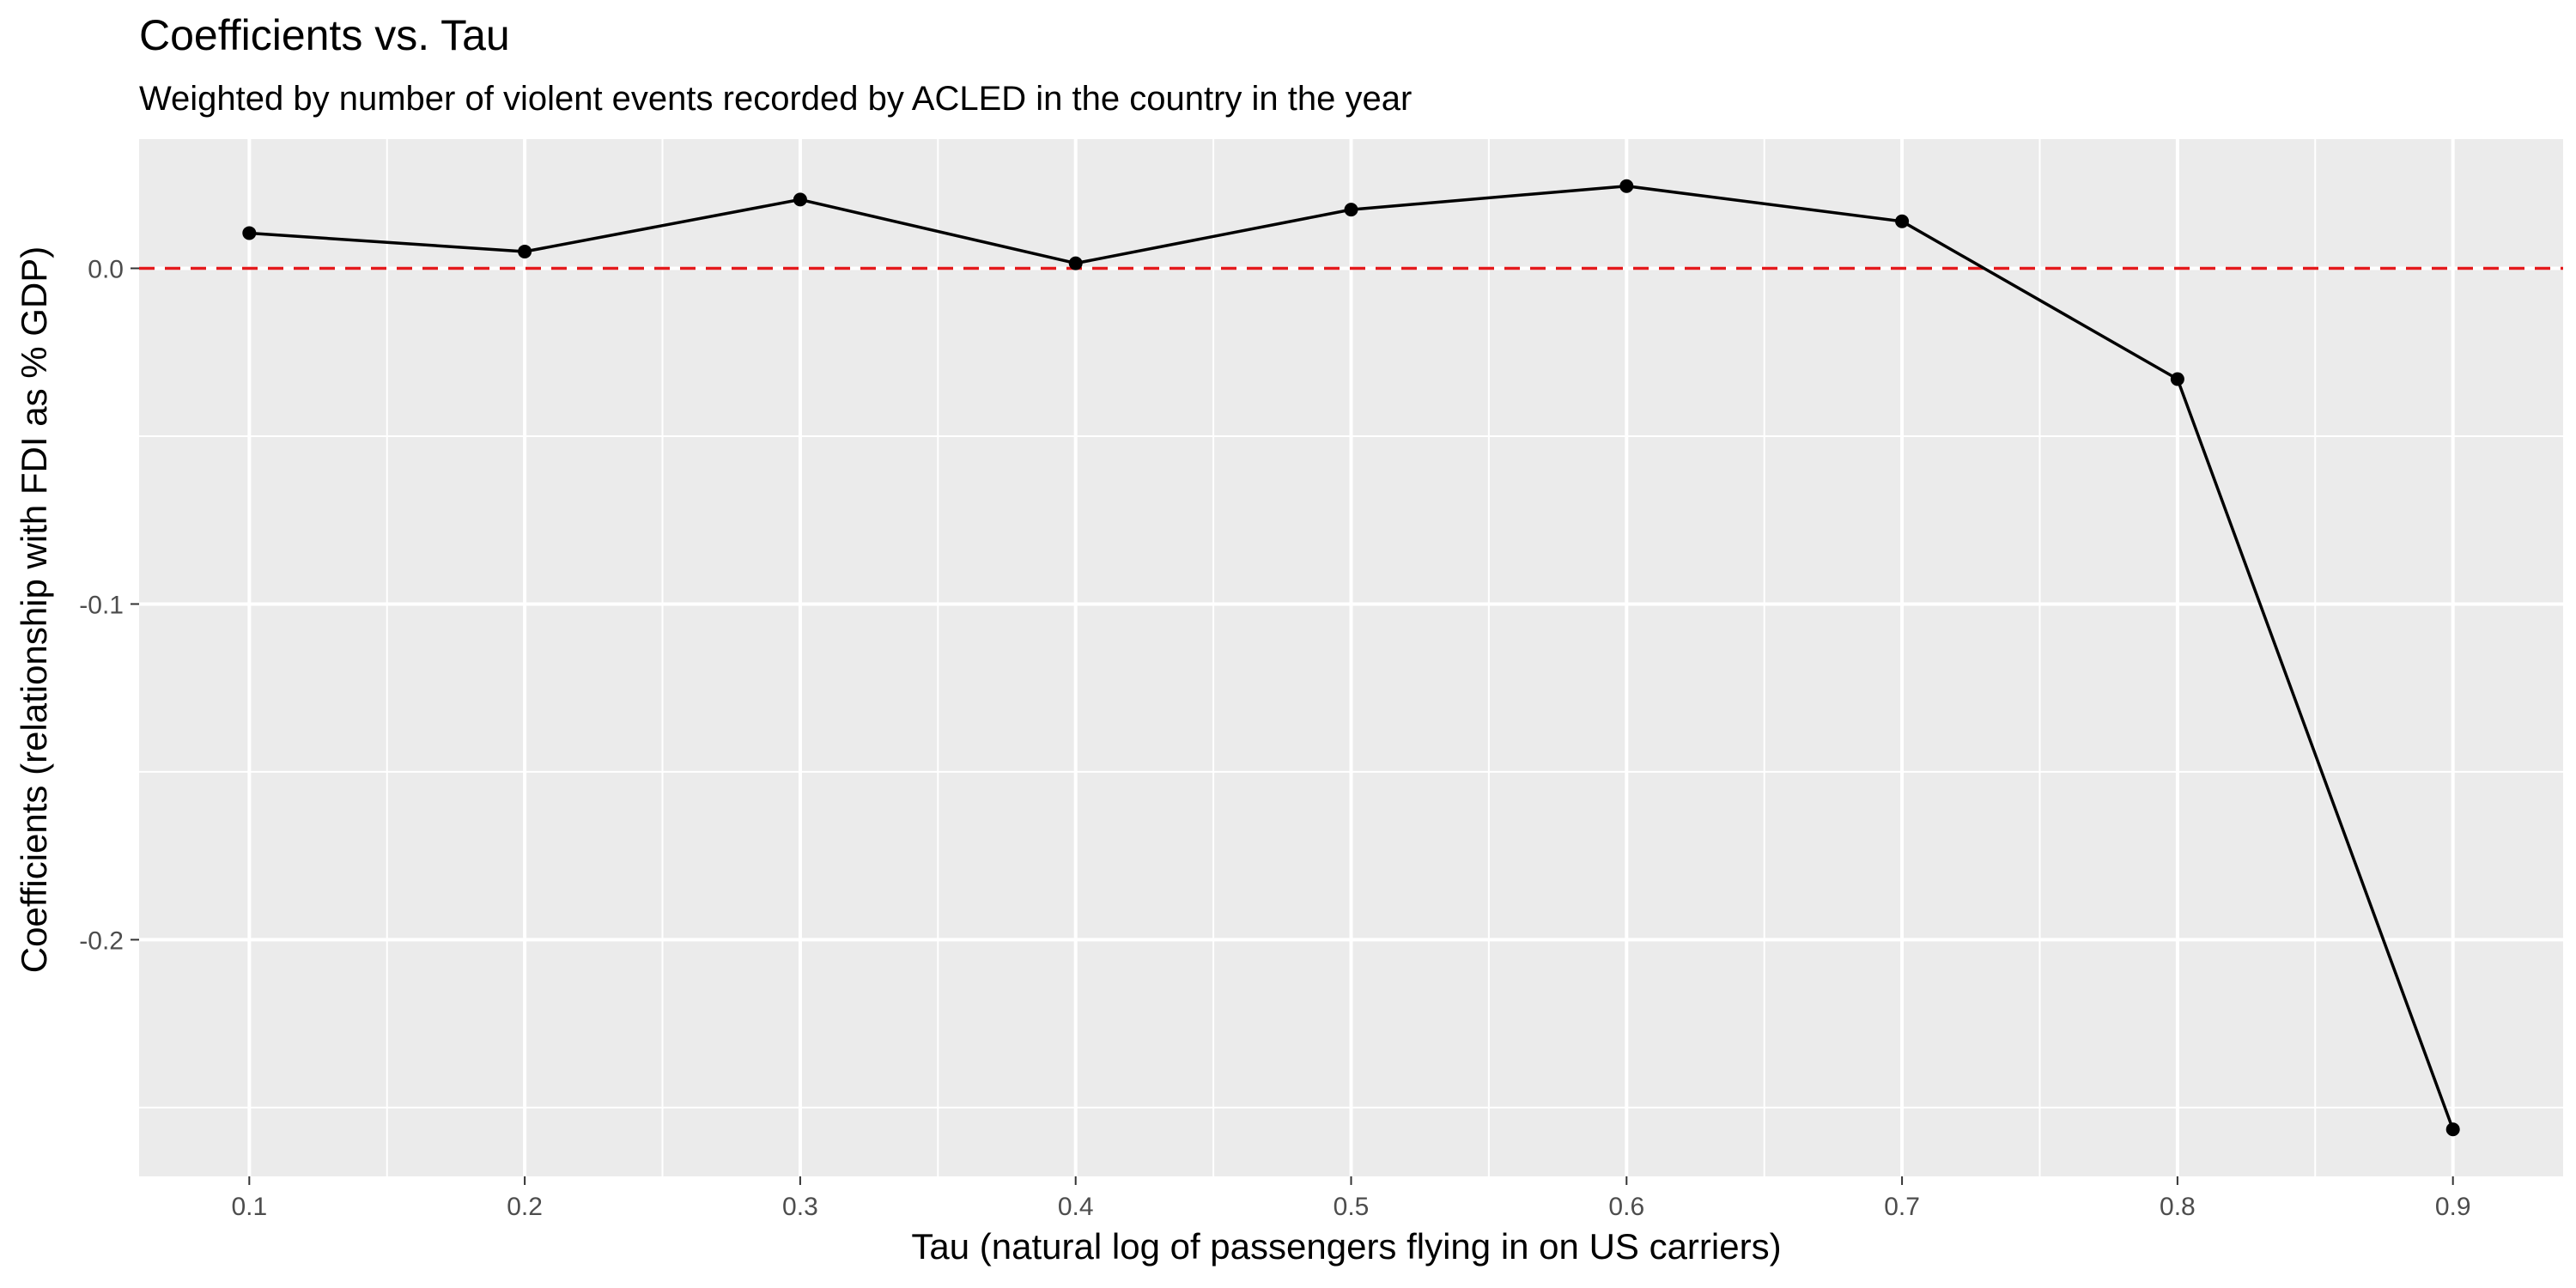 The image size is (2576, 1288). Describe the element at coordinates (2453, 1207) in the screenshot. I see `x-tick-label: 0.9` at that location.